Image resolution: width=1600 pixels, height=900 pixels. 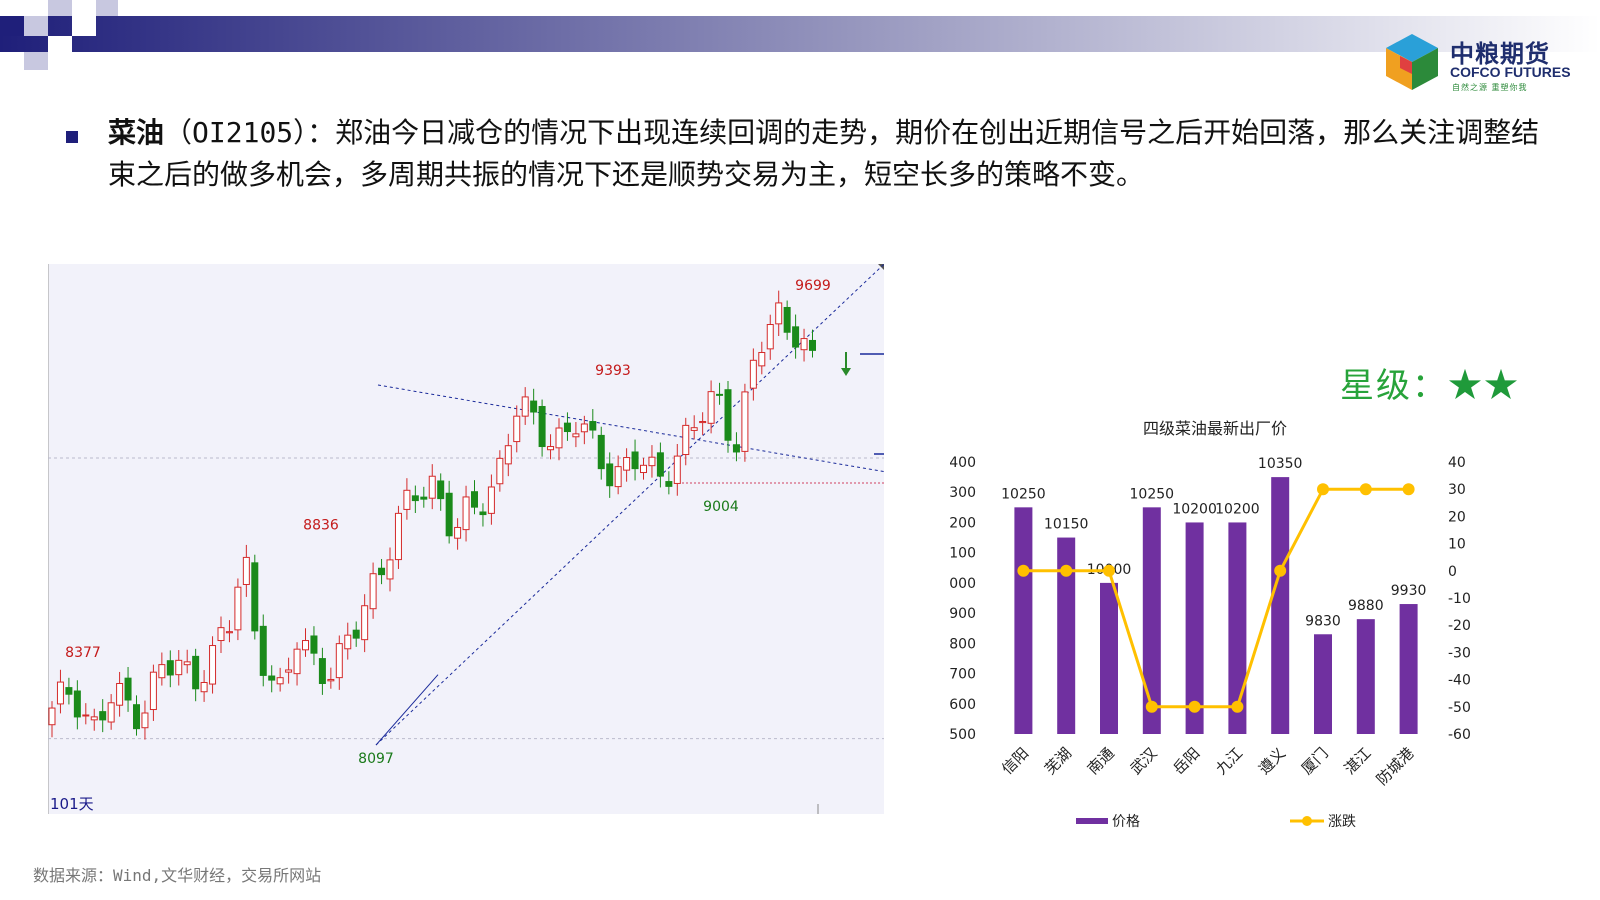 What do you see at coordinates (963, 493) in the screenshot?
I see `left-tick-label: 10300` at bounding box center [963, 493].